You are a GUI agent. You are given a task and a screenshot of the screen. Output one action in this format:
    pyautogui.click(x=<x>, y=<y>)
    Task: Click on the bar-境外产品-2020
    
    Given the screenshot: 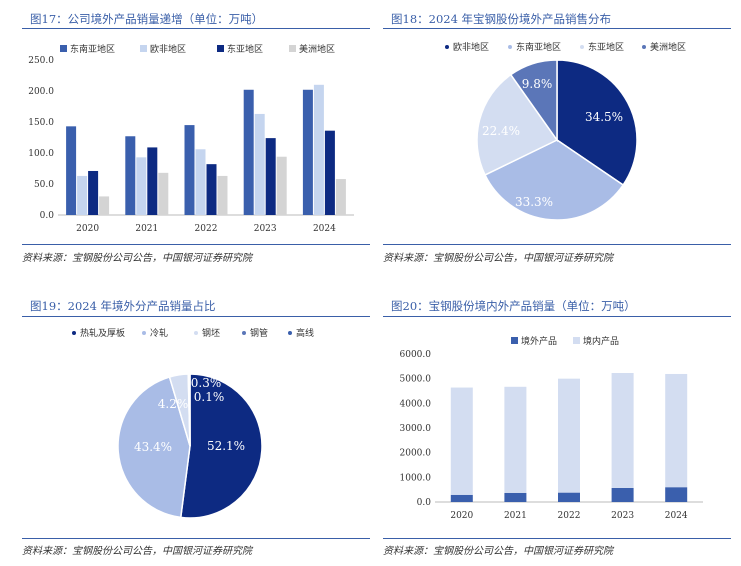 What is the action you would take?
    pyautogui.click(x=461, y=498)
    